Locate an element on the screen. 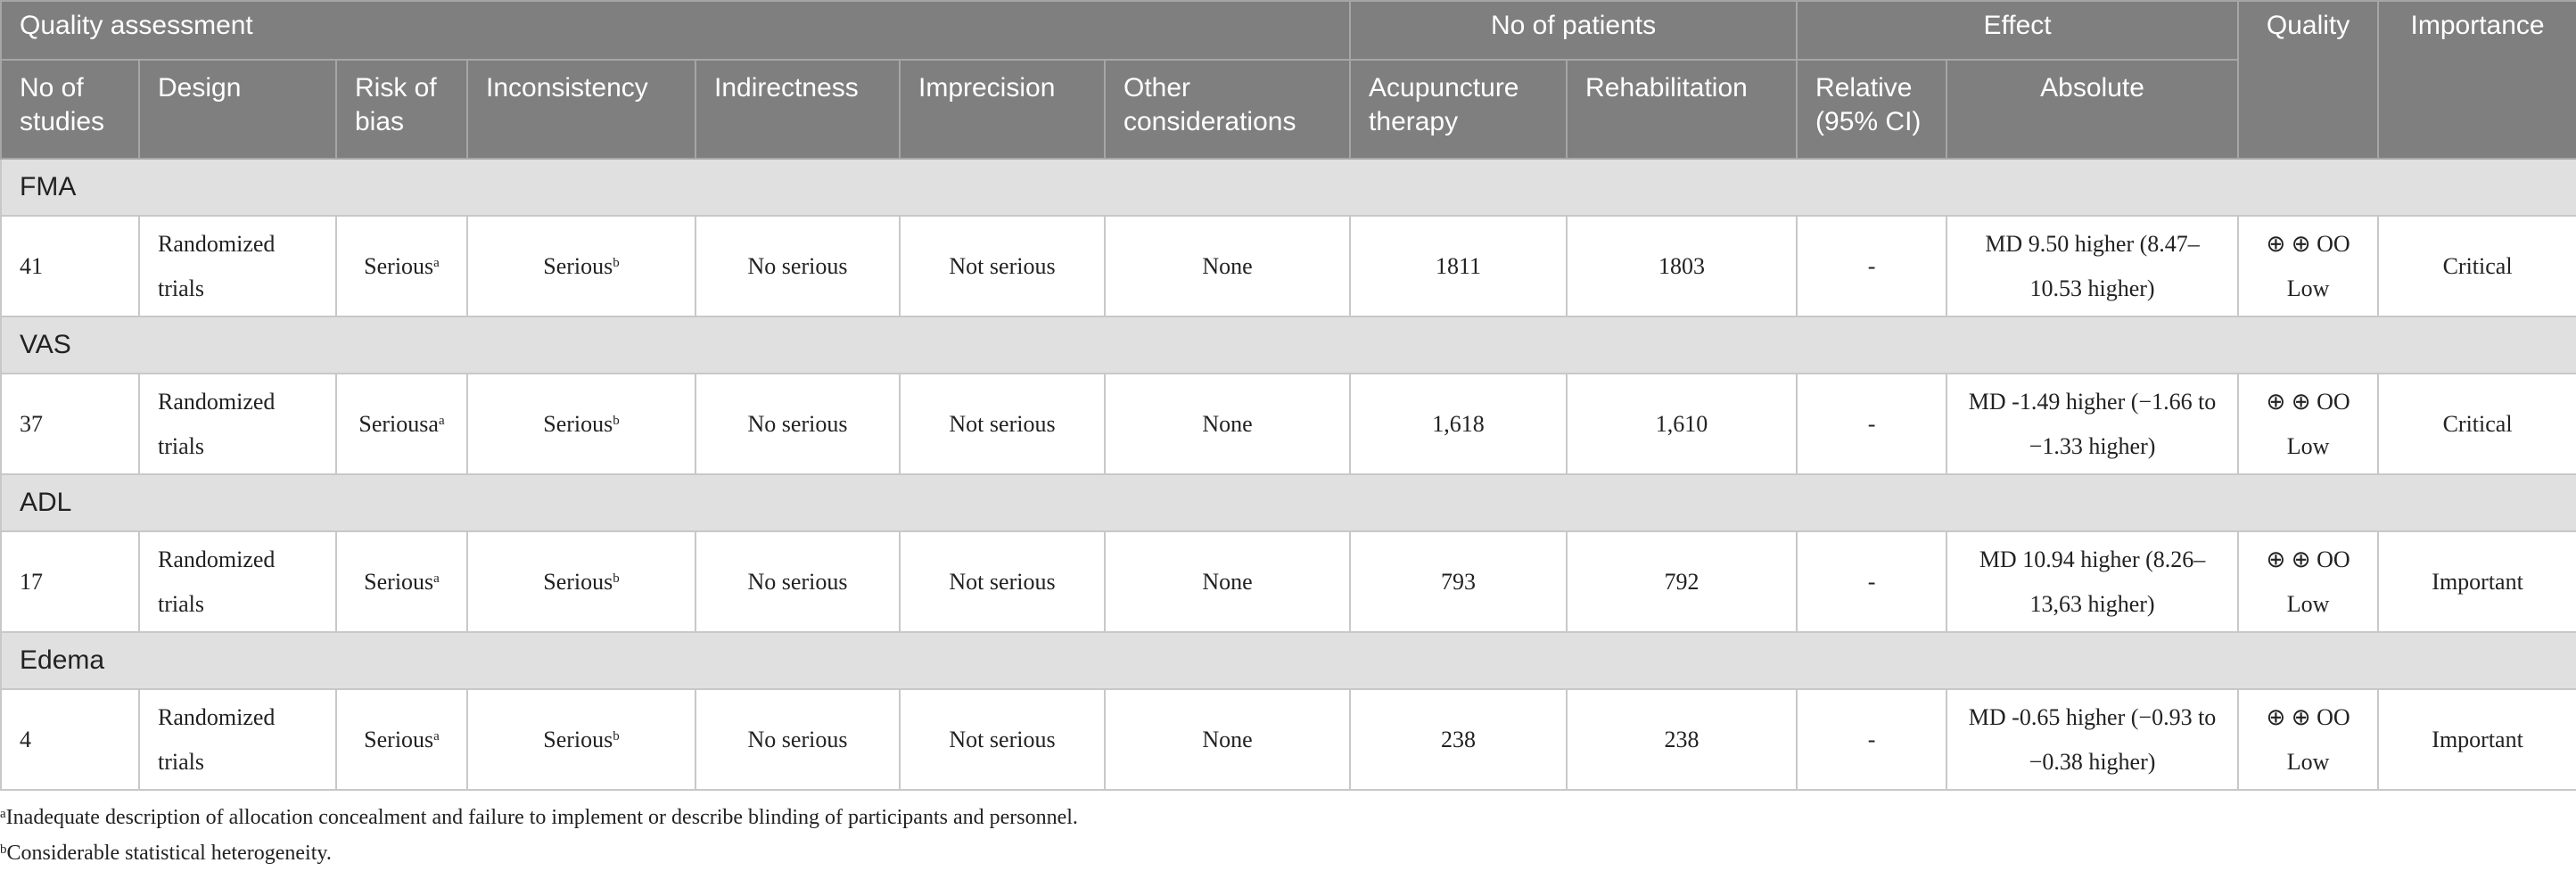 The width and height of the screenshot is (2576, 871). cell-text: Not serious is located at coordinates (1002, 266).